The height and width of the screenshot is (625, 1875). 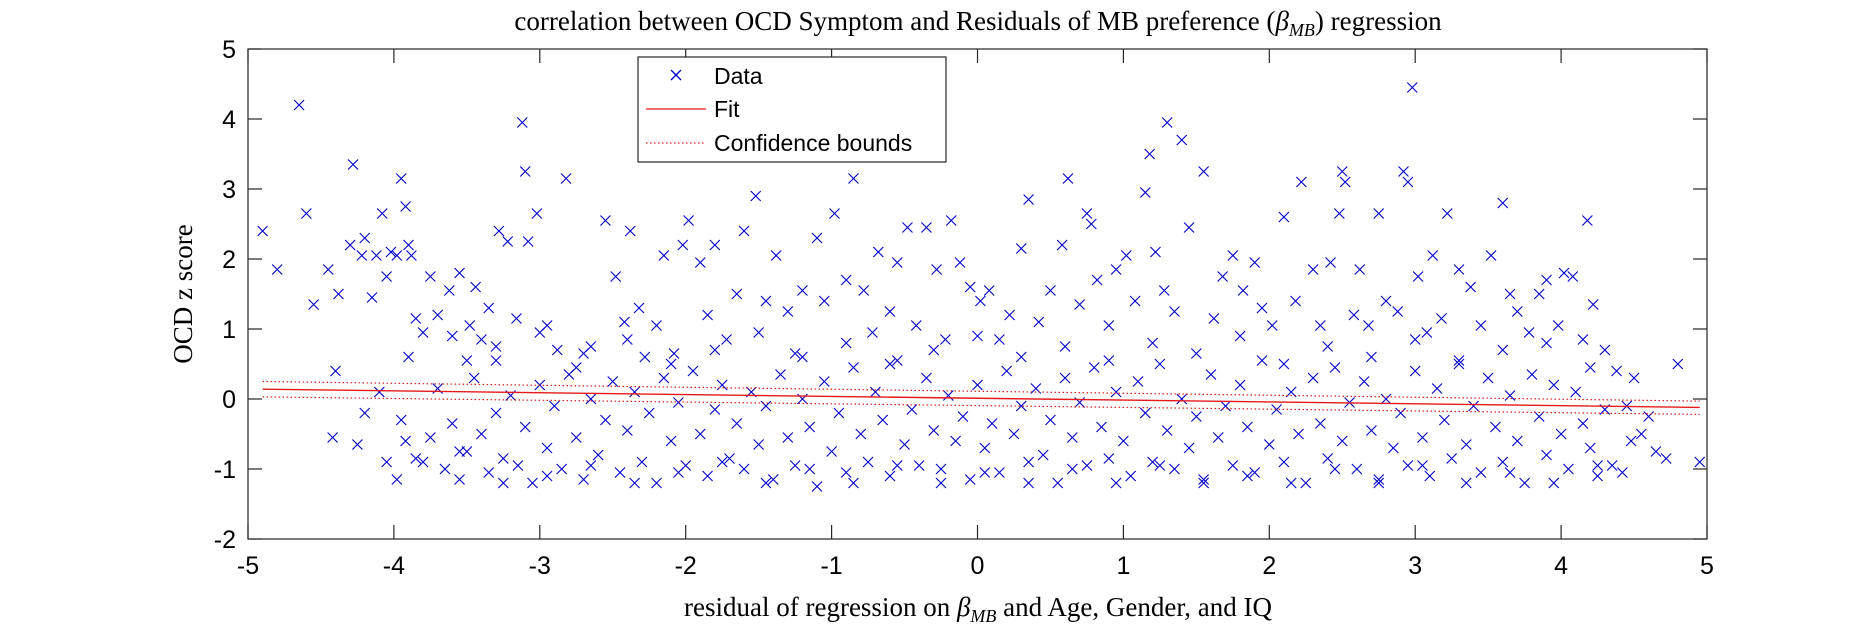 What do you see at coordinates (779, 143) in the screenshot?
I see `legend-item-bounds: Confidence bounds` at bounding box center [779, 143].